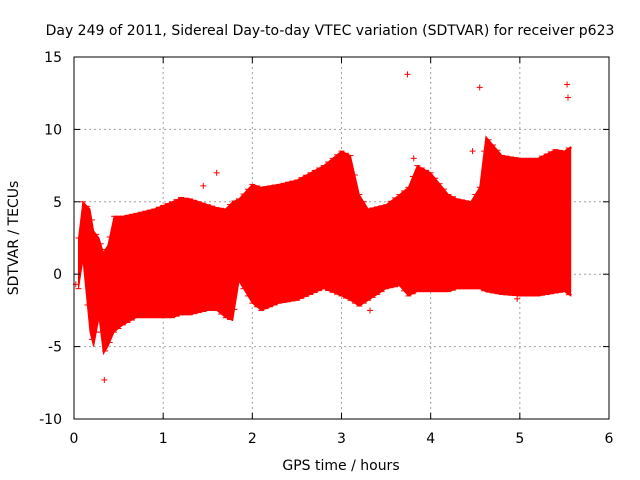 The height and width of the screenshot is (480, 640). What do you see at coordinates (57, 203) in the screenshot?
I see `y-tick-label: 5` at bounding box center [57, 203].